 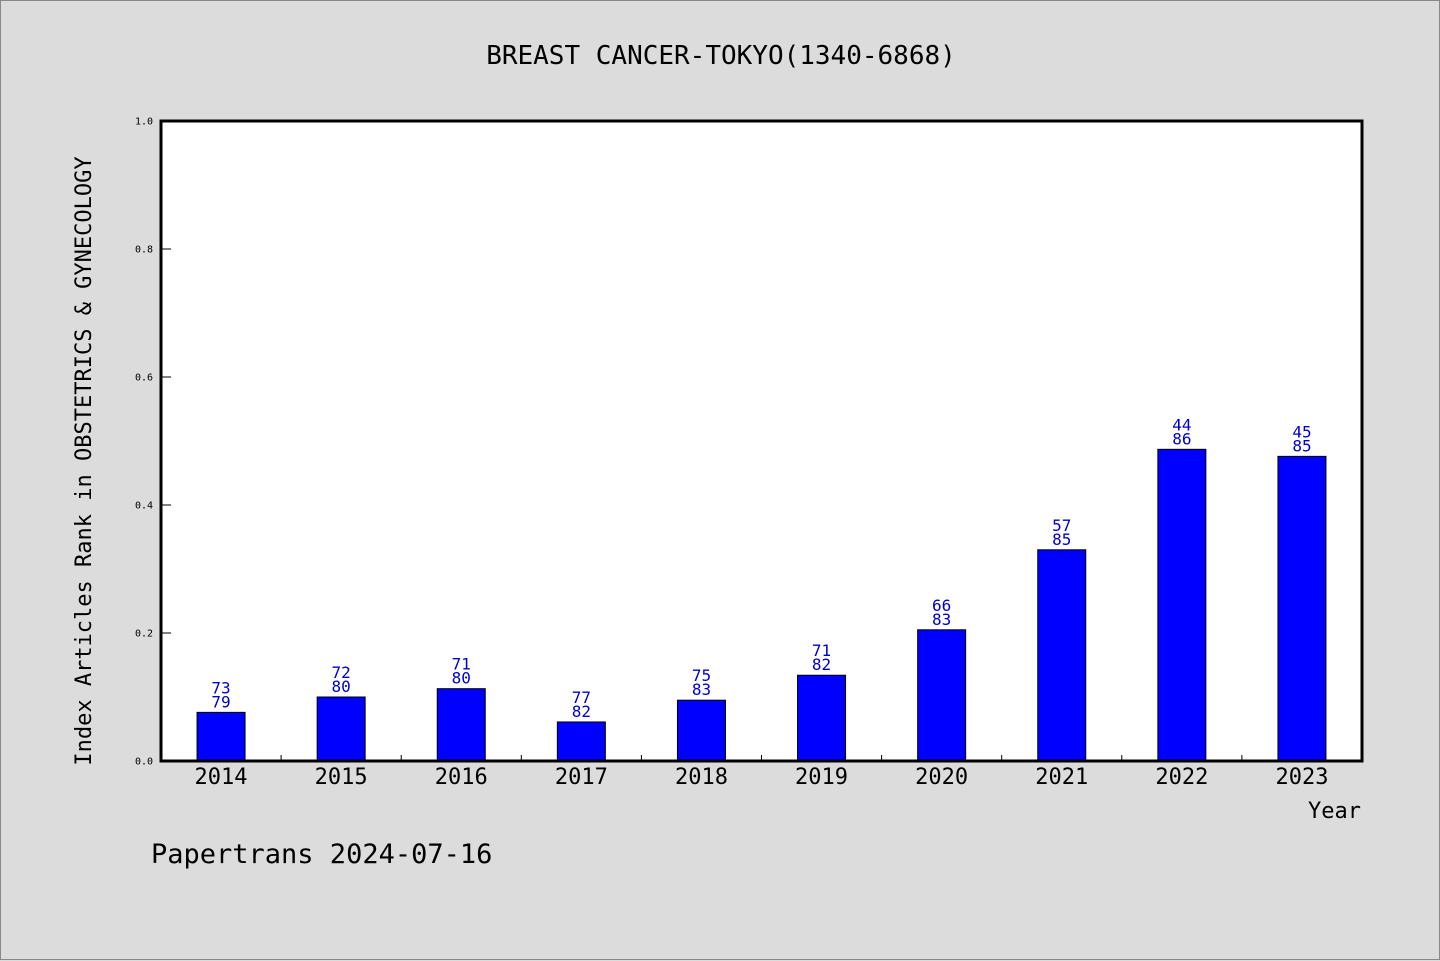 I want to click on bar-2019, so click(x=822, y=718).